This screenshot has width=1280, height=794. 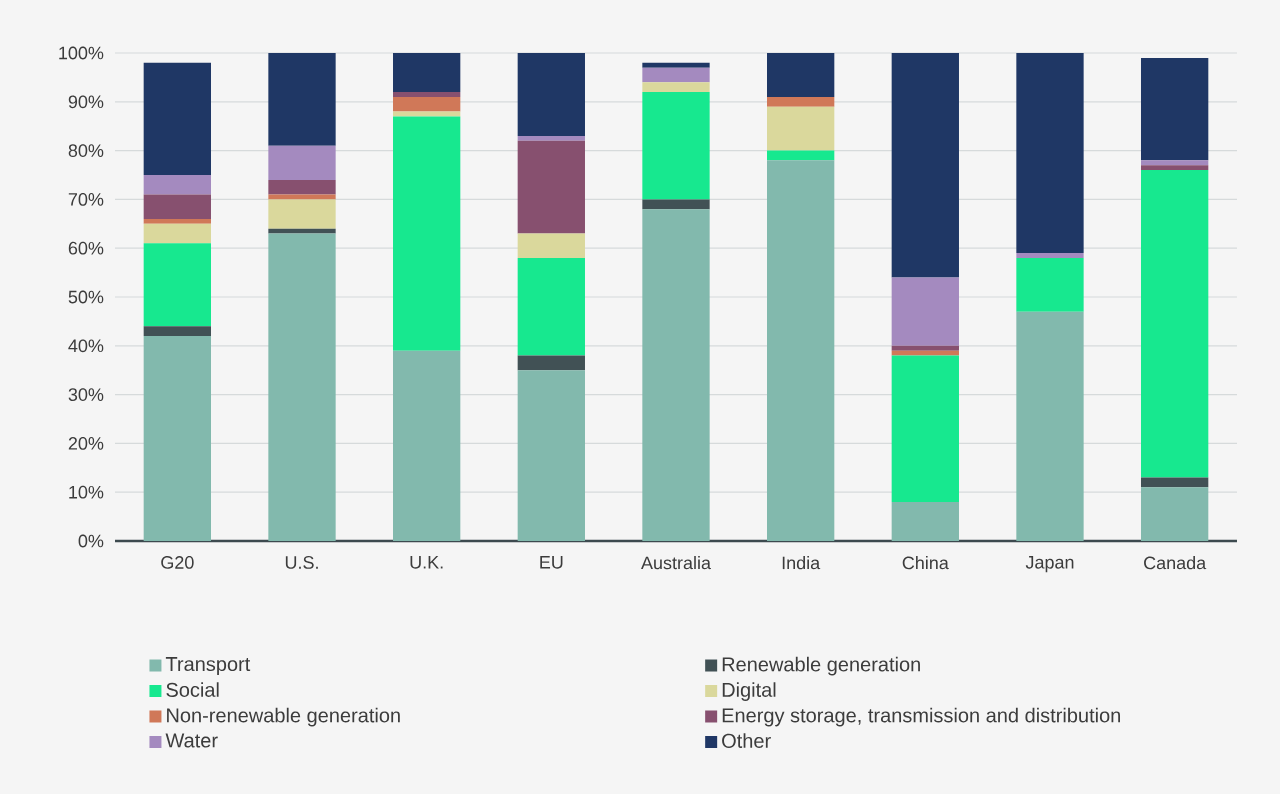 I want to click on x-tick-label: China, so click(x=925, y=563).